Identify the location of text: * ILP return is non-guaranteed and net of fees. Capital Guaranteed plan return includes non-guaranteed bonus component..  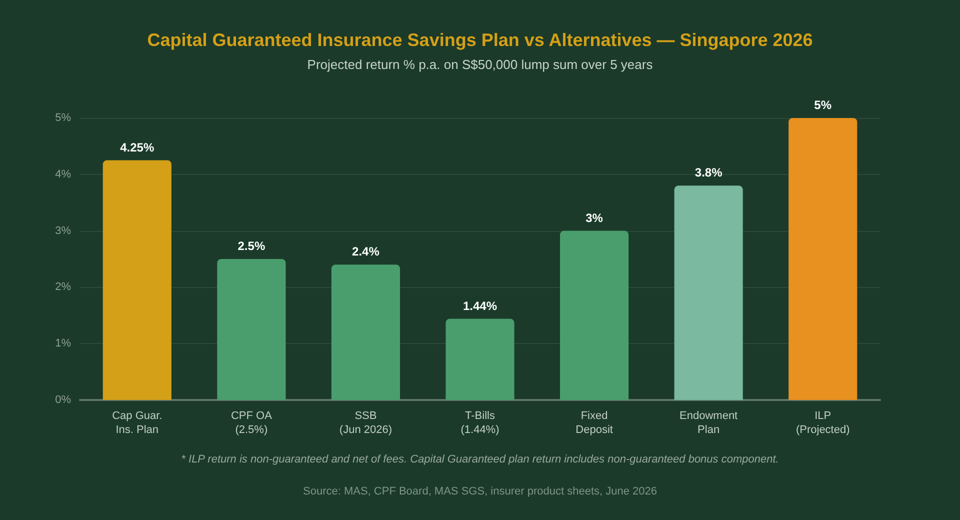
(480, 460).